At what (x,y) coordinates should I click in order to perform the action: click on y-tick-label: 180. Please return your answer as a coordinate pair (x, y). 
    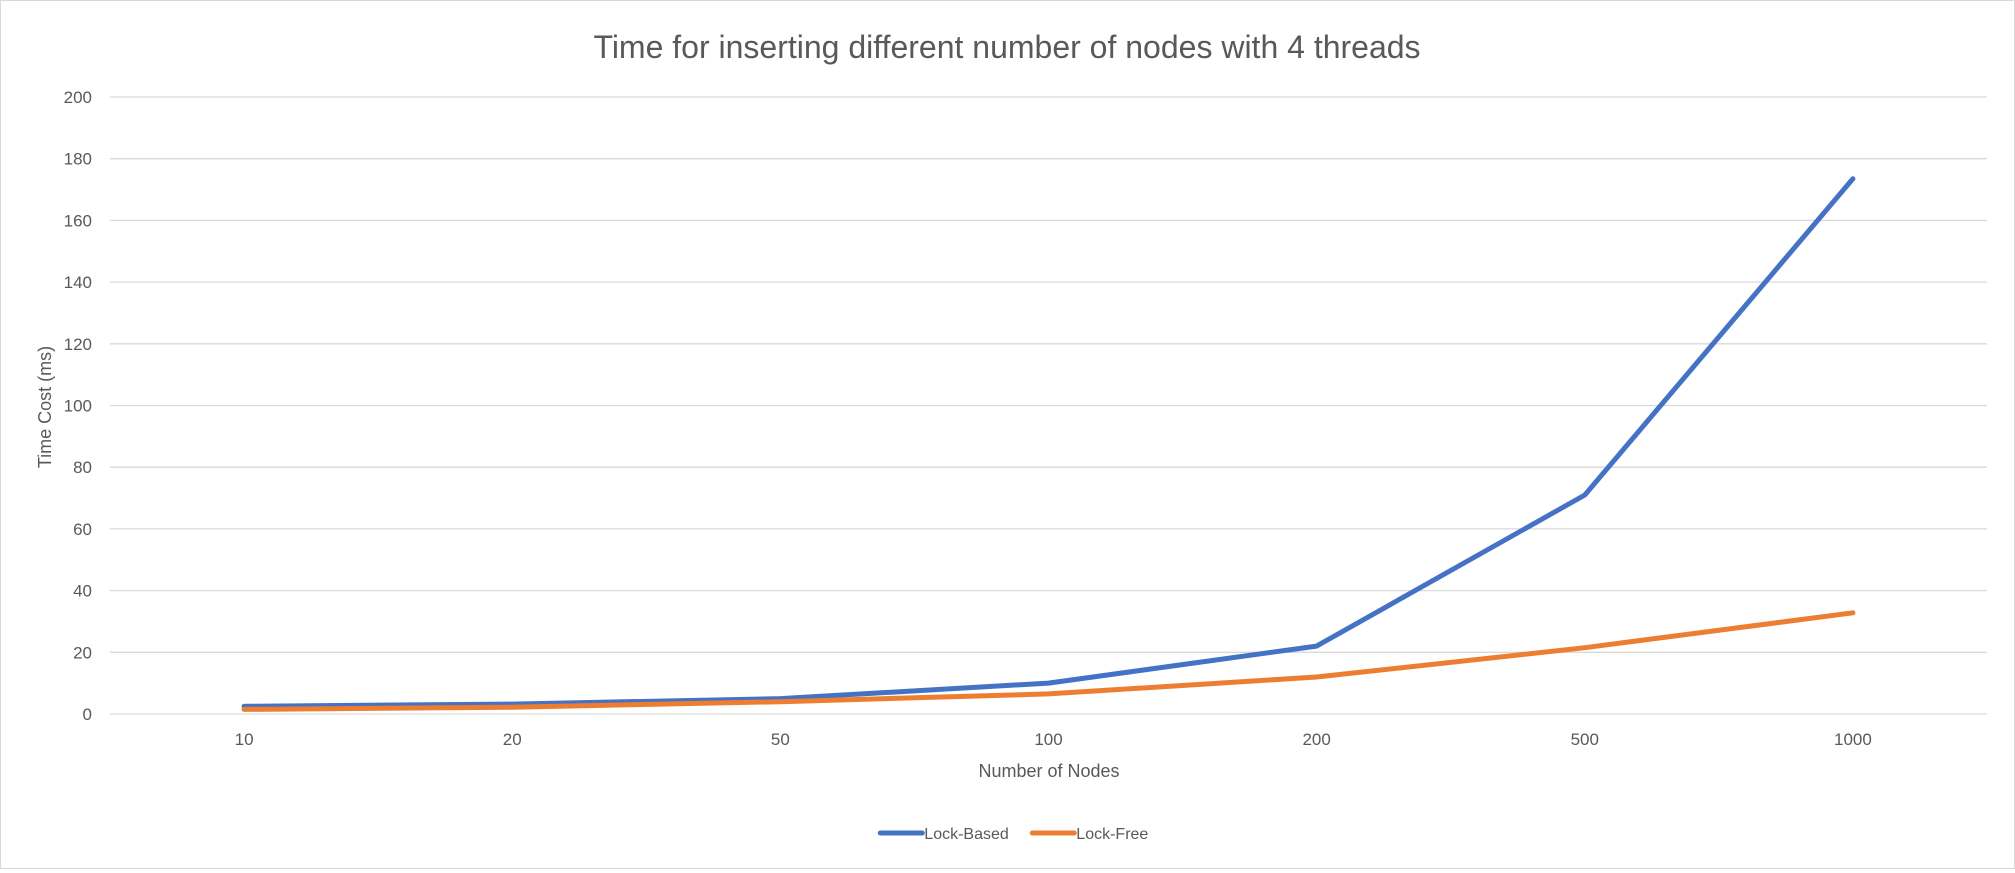
    Looking at the image, I should click on (78, 159).